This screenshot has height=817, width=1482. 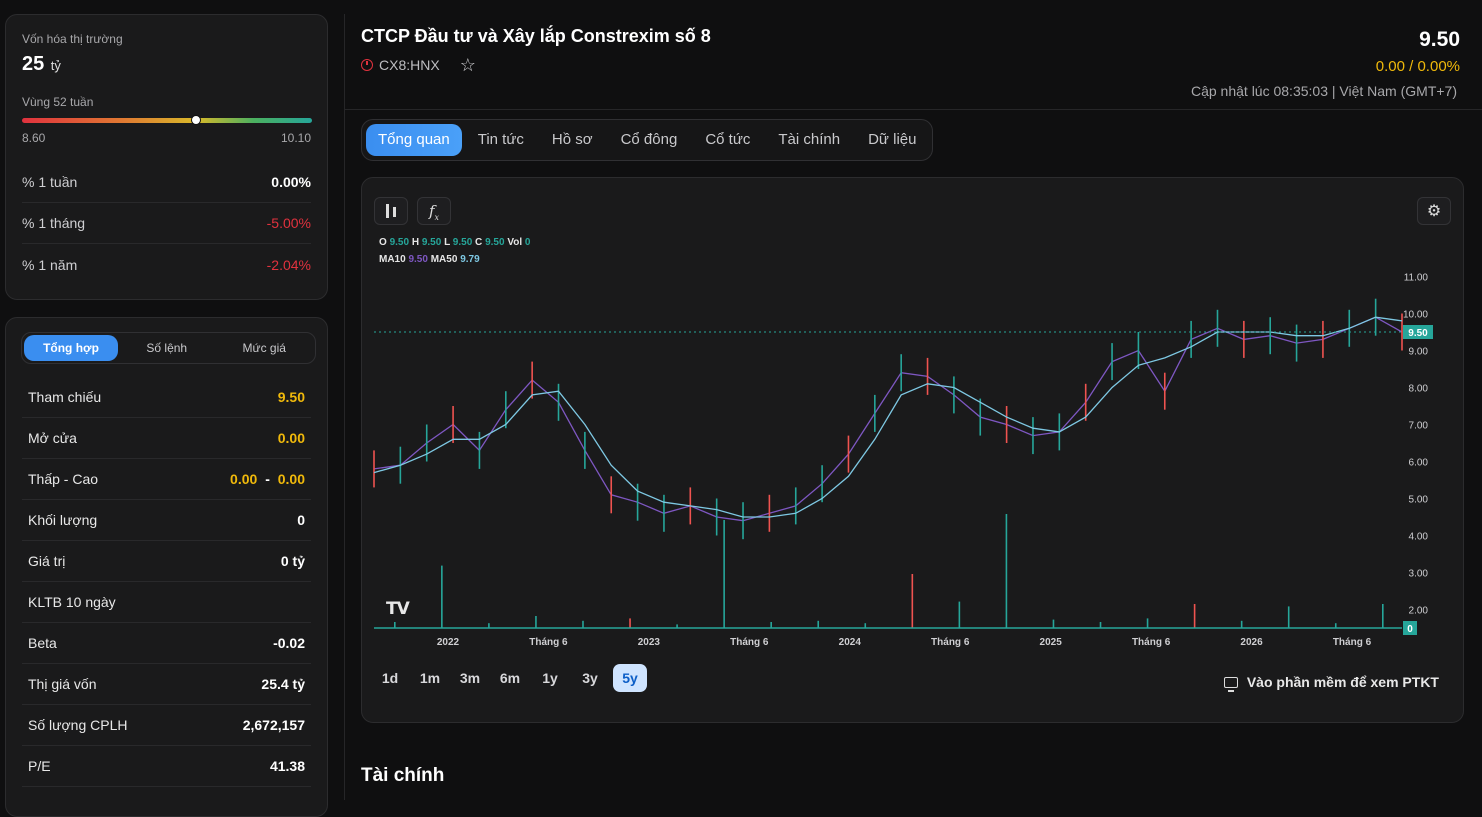 What do you see at coordinates (1419, 574) in the screenshot?
I see `y-tick-label: 3.00` at bounding box center [1419, 574].